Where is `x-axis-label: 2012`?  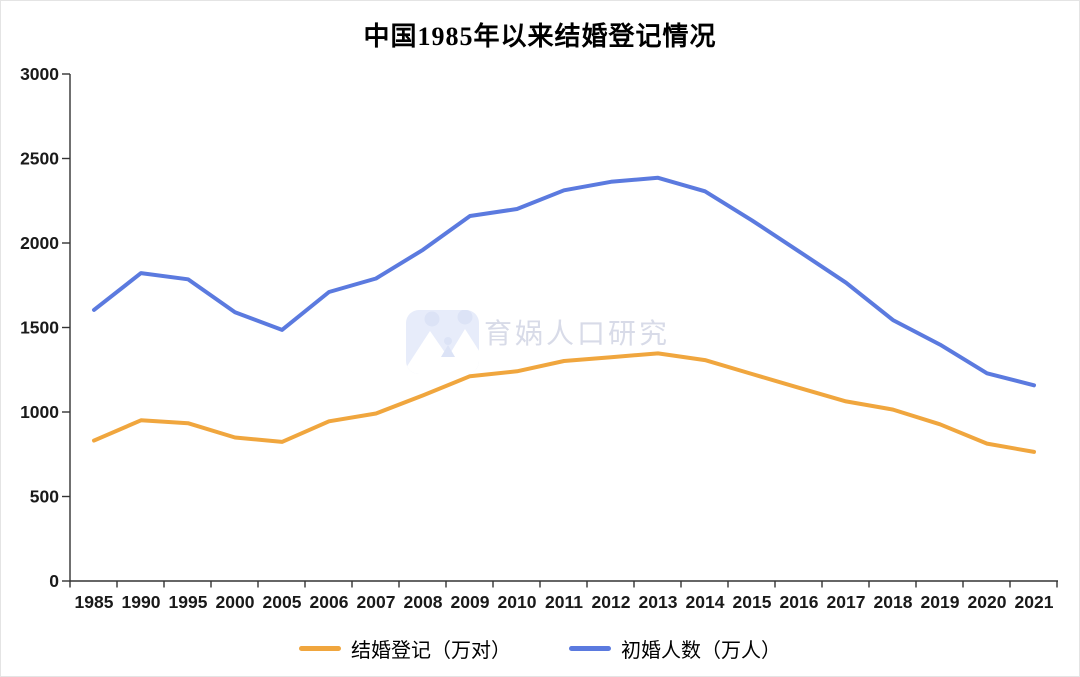 x-axis-label: 2012 is located at coordinates (611, 602).